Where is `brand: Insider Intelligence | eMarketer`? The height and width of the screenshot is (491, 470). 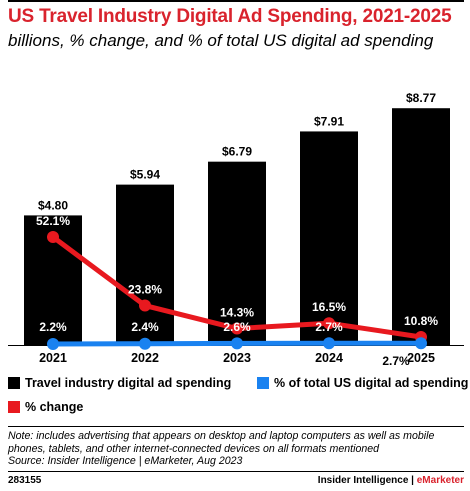 brand: Insider Intelligence | eMarketer is located at coordinates (391, 480).